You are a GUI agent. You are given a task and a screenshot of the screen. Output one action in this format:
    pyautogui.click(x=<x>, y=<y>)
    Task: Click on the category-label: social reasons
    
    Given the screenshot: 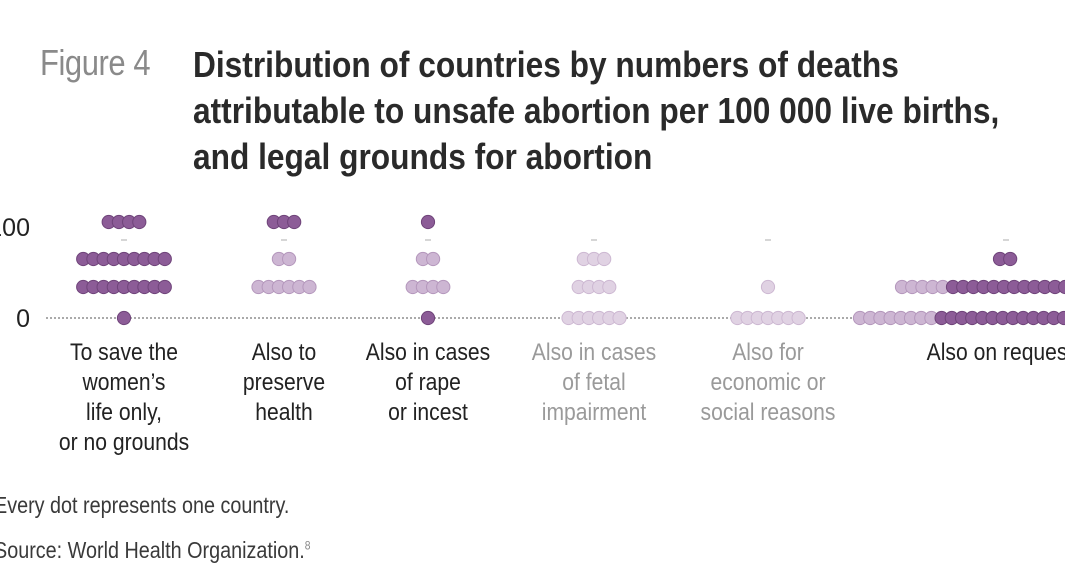 What is the action you would take?
    pyautogui.click(x=768, y=412)
    